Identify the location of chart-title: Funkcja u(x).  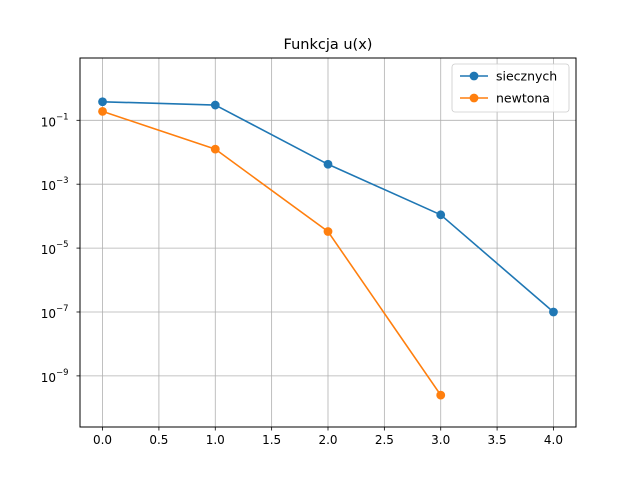
(328, 45).